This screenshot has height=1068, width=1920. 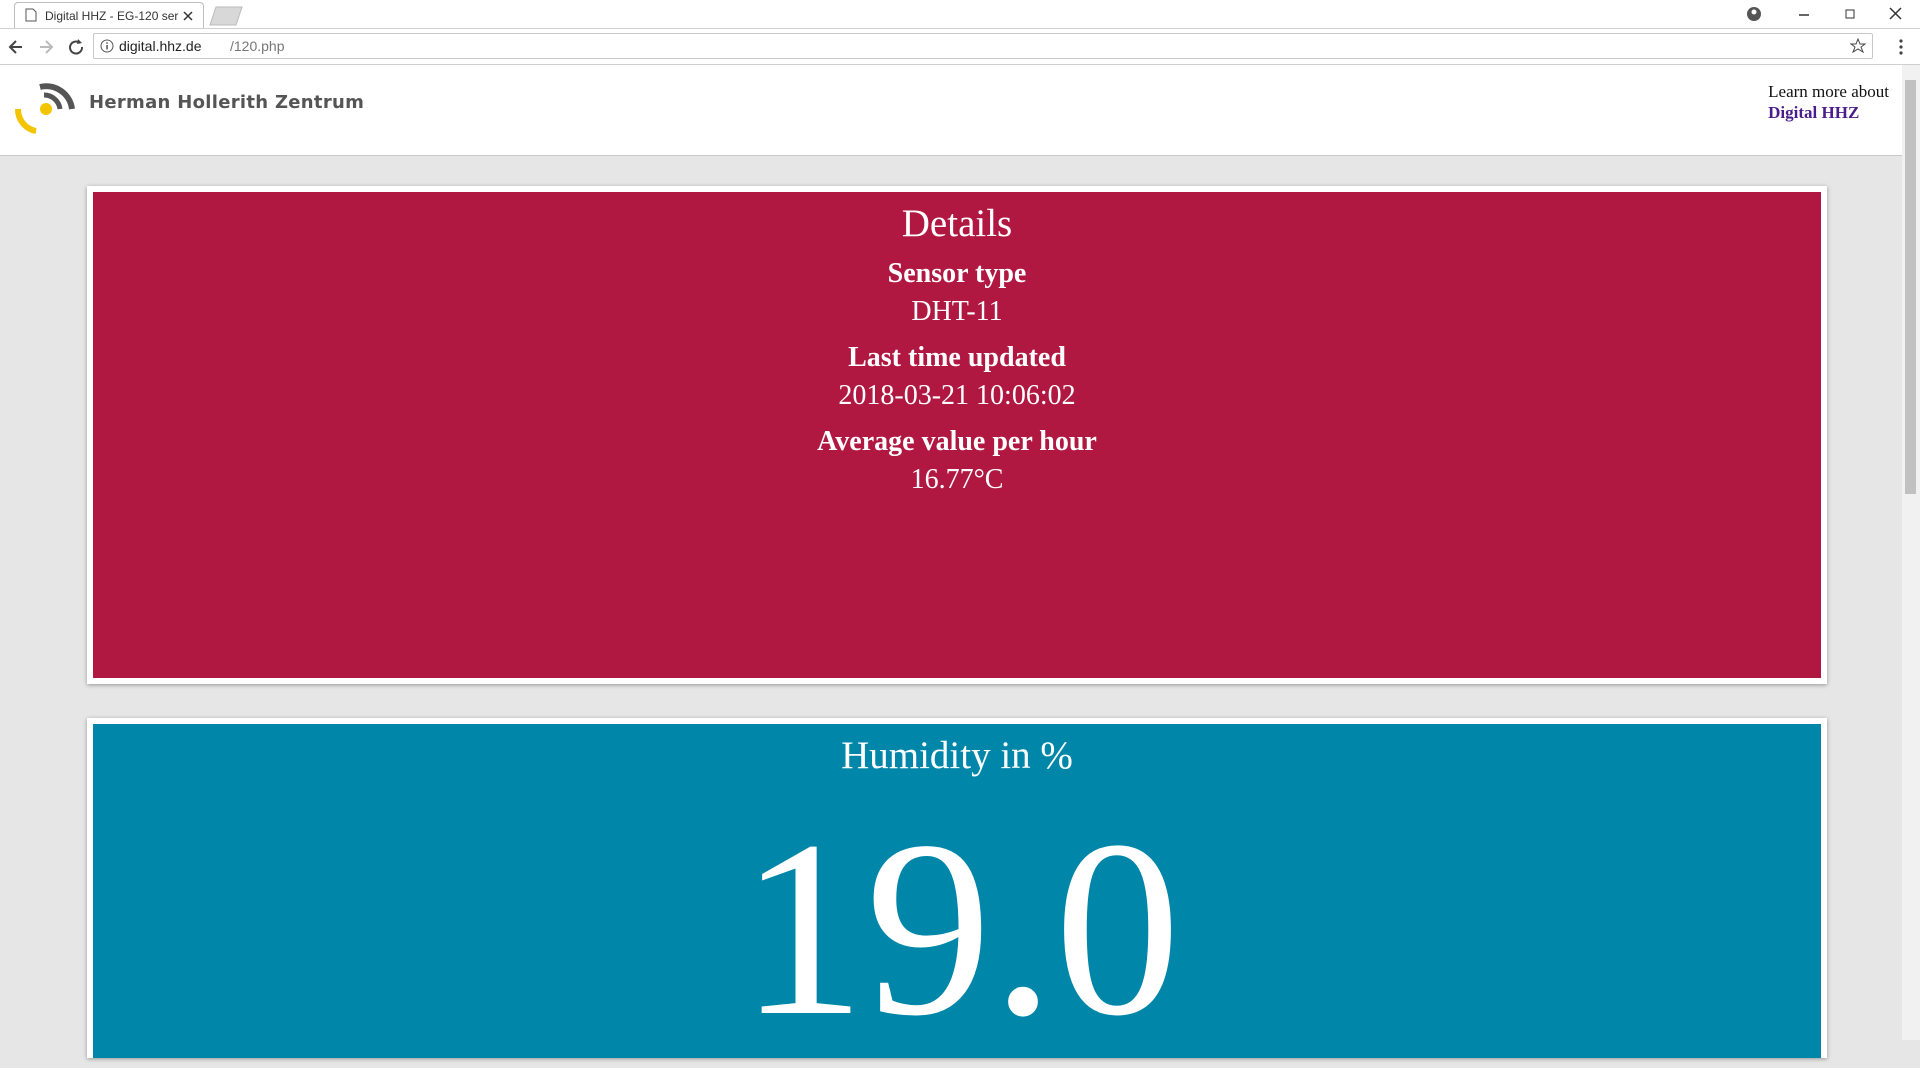 What do you see at coordinates (188, 16) in the screenshot?
I see `tab-close` at bounding box center [188, 16].